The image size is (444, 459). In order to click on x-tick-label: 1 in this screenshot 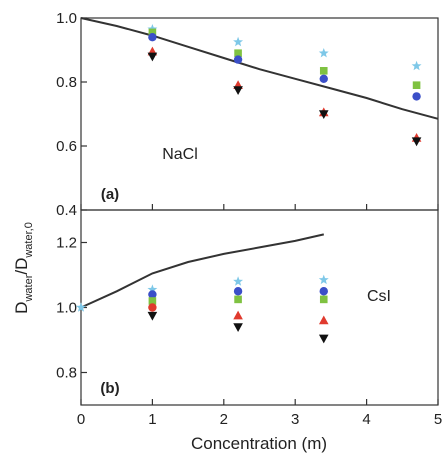, I will do `click(152, 419)`.